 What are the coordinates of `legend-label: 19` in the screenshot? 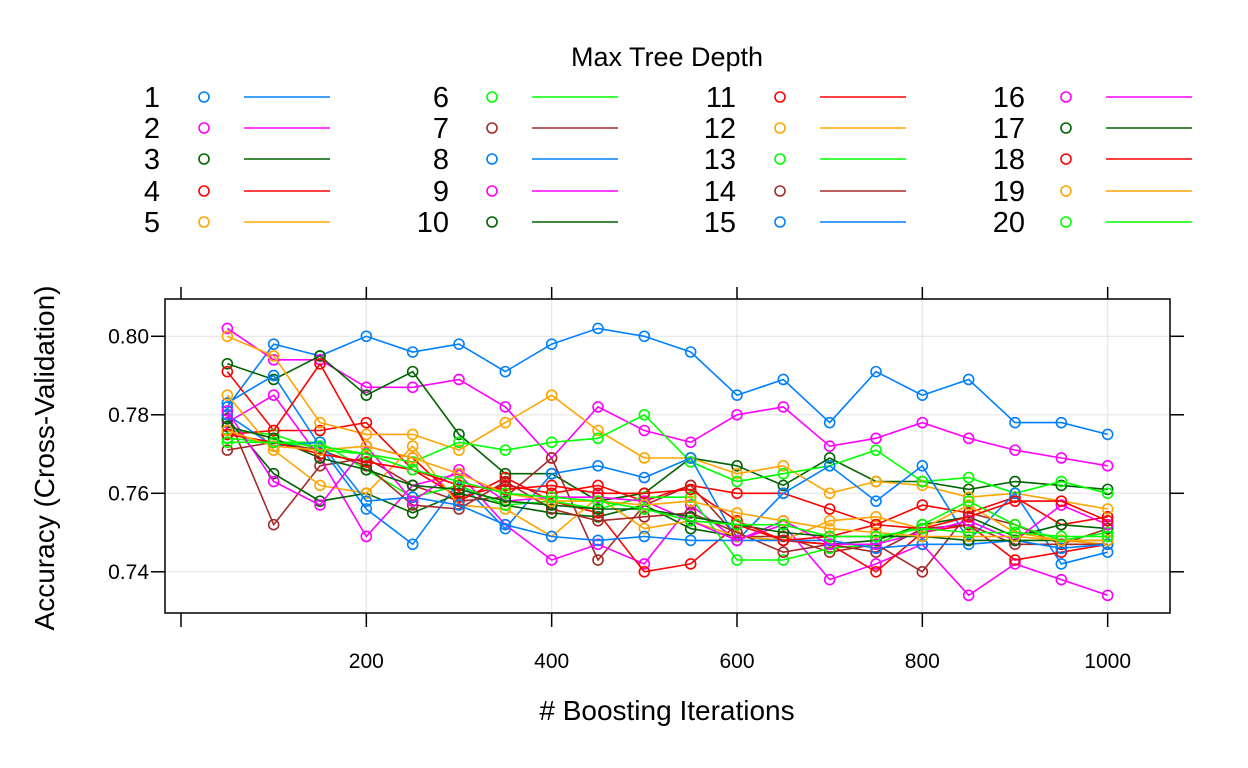 It's located at (1009, 192).